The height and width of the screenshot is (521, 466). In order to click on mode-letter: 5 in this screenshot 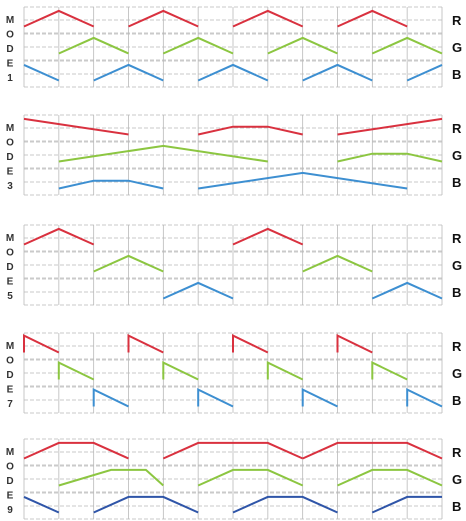, I will do `click(10, 296)`.